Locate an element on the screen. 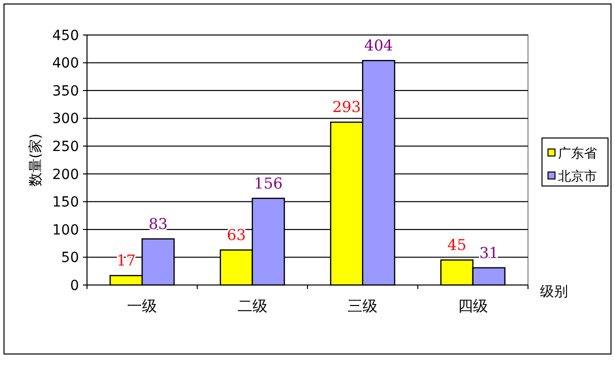  data-label: 45 is located at coordinates (456, 245).